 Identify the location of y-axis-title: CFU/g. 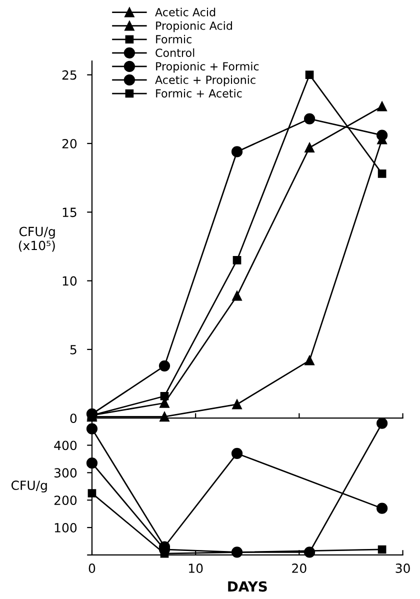
(29, 486).